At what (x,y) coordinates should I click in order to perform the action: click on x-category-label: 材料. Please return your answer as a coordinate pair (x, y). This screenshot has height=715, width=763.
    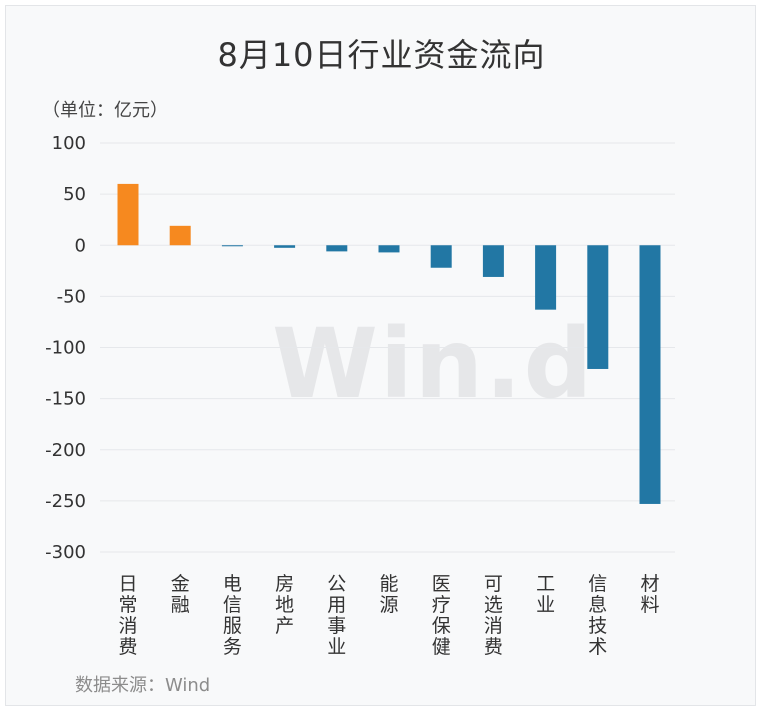
    Looking at the image, I should click on (649, 594).